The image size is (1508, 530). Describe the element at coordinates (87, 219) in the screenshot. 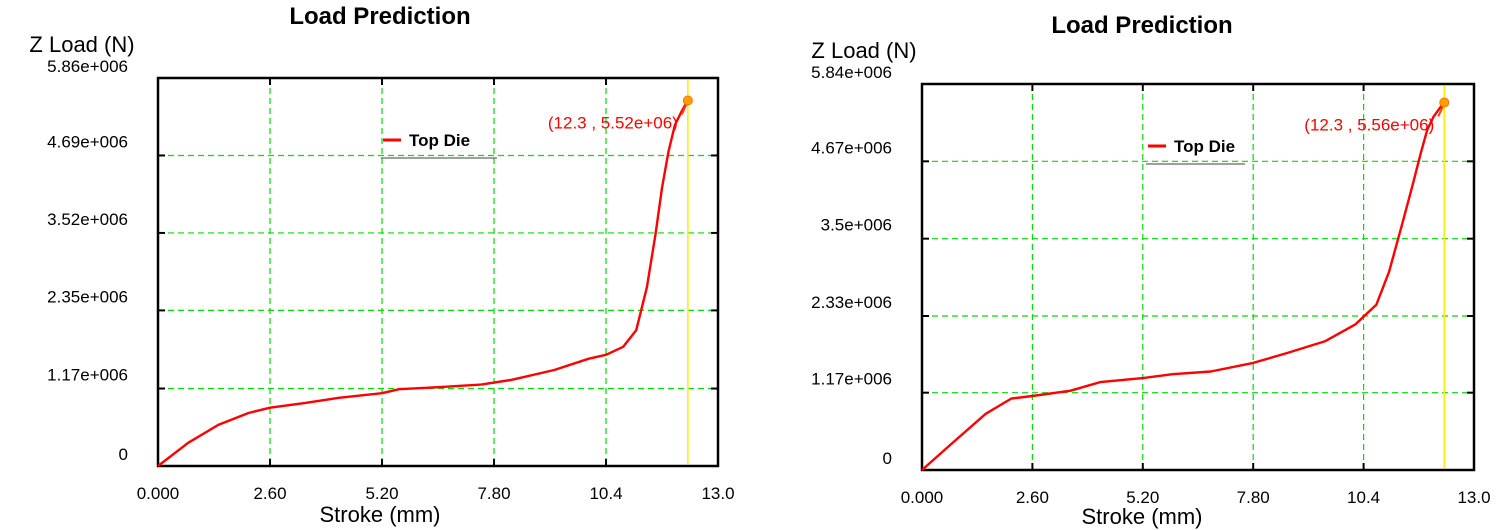

I see `y-tick-label: 3.52e+006` at that location.